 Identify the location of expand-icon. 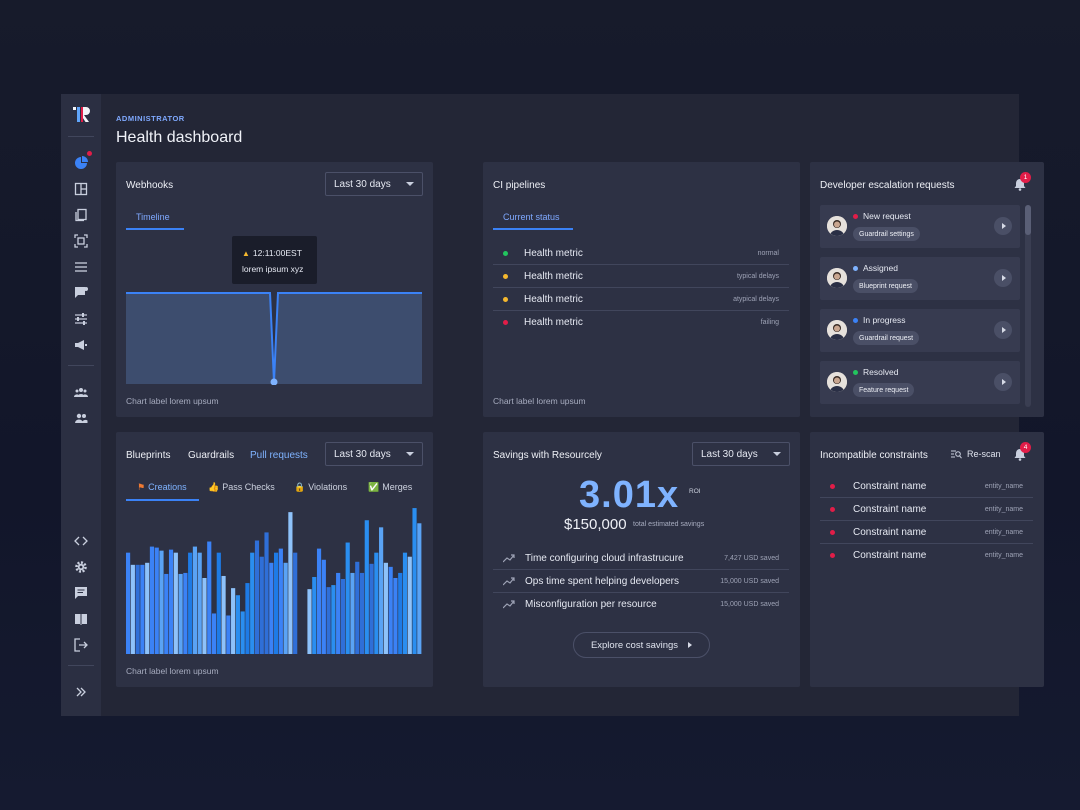
(81, 692).